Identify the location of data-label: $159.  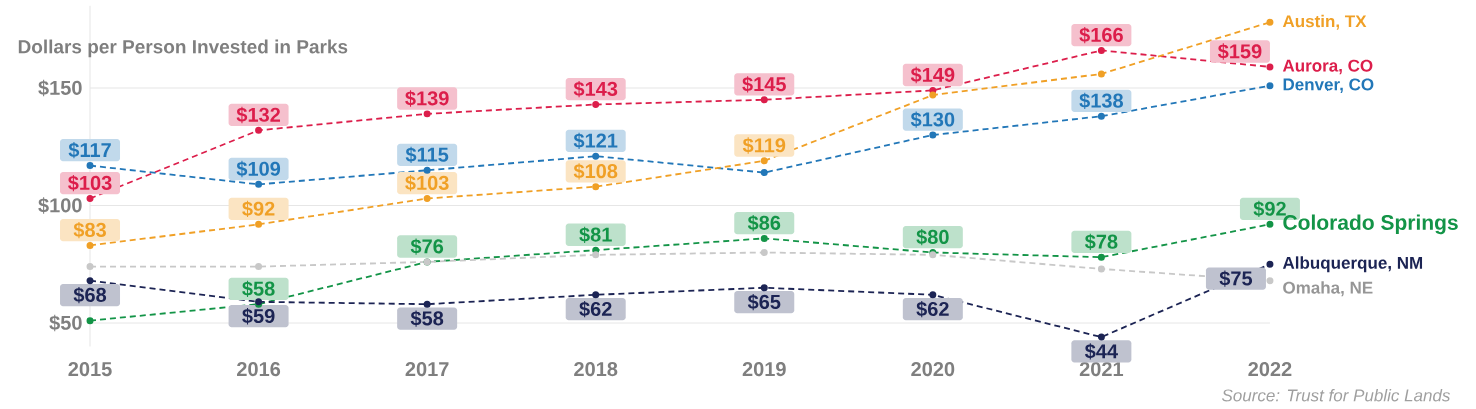
(1239, 51).